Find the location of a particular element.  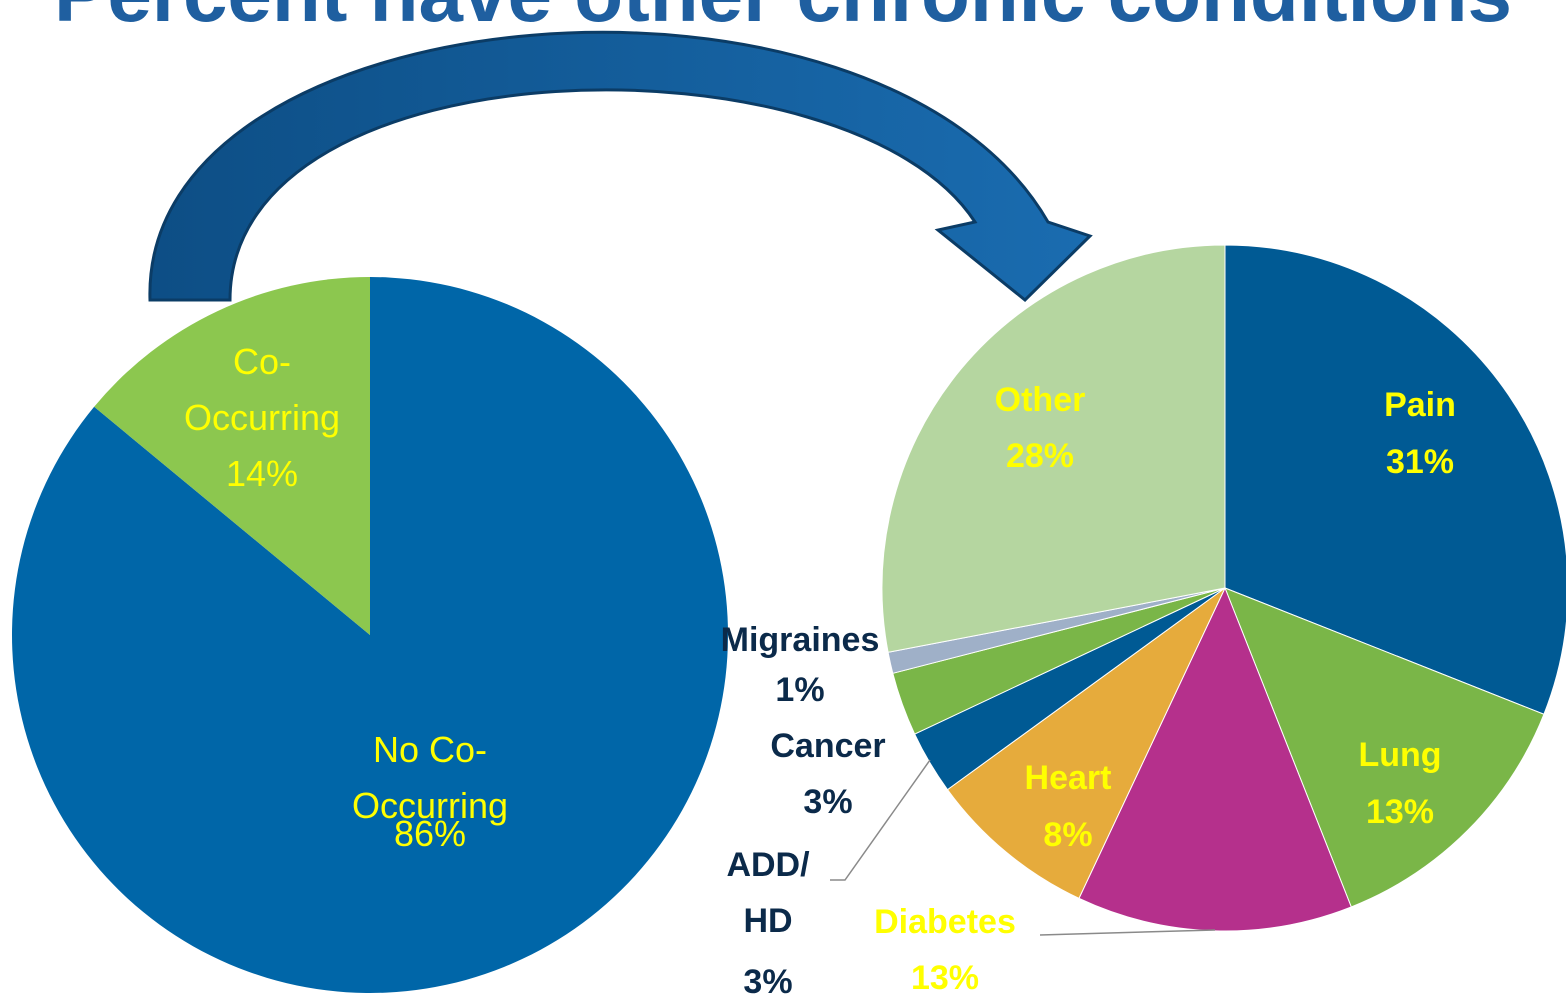

slice-value-label: 86% is located at coordinates (430, 833).